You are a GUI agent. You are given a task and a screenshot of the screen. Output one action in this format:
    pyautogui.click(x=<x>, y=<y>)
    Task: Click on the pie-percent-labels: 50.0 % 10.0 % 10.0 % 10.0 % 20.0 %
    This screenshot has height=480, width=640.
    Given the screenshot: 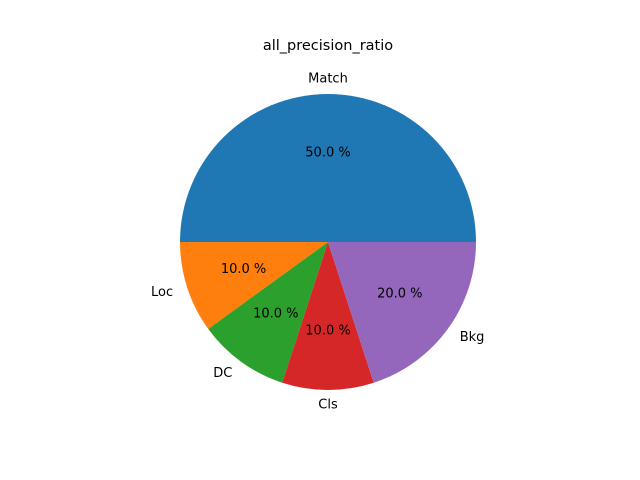 What is the action you would take?
    pyautogui.click(x=322, y=242)
    